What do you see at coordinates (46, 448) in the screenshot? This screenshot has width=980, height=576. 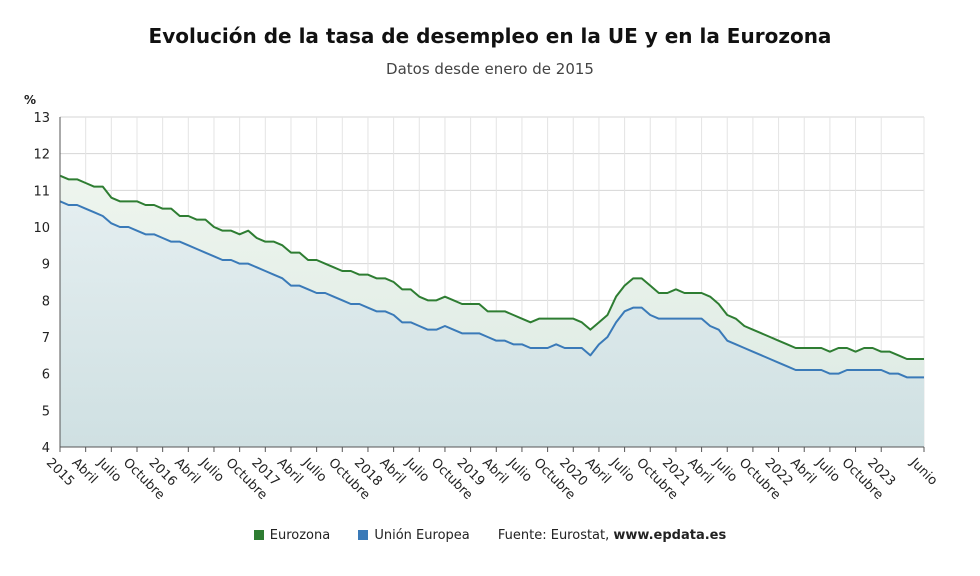 I see `y-tick-label: 4` at bounding box center [46, 448].